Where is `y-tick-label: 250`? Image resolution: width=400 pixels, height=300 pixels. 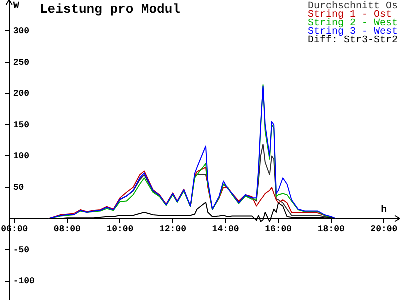 y-tick-label: 250 is located at coordinates (21, 63).